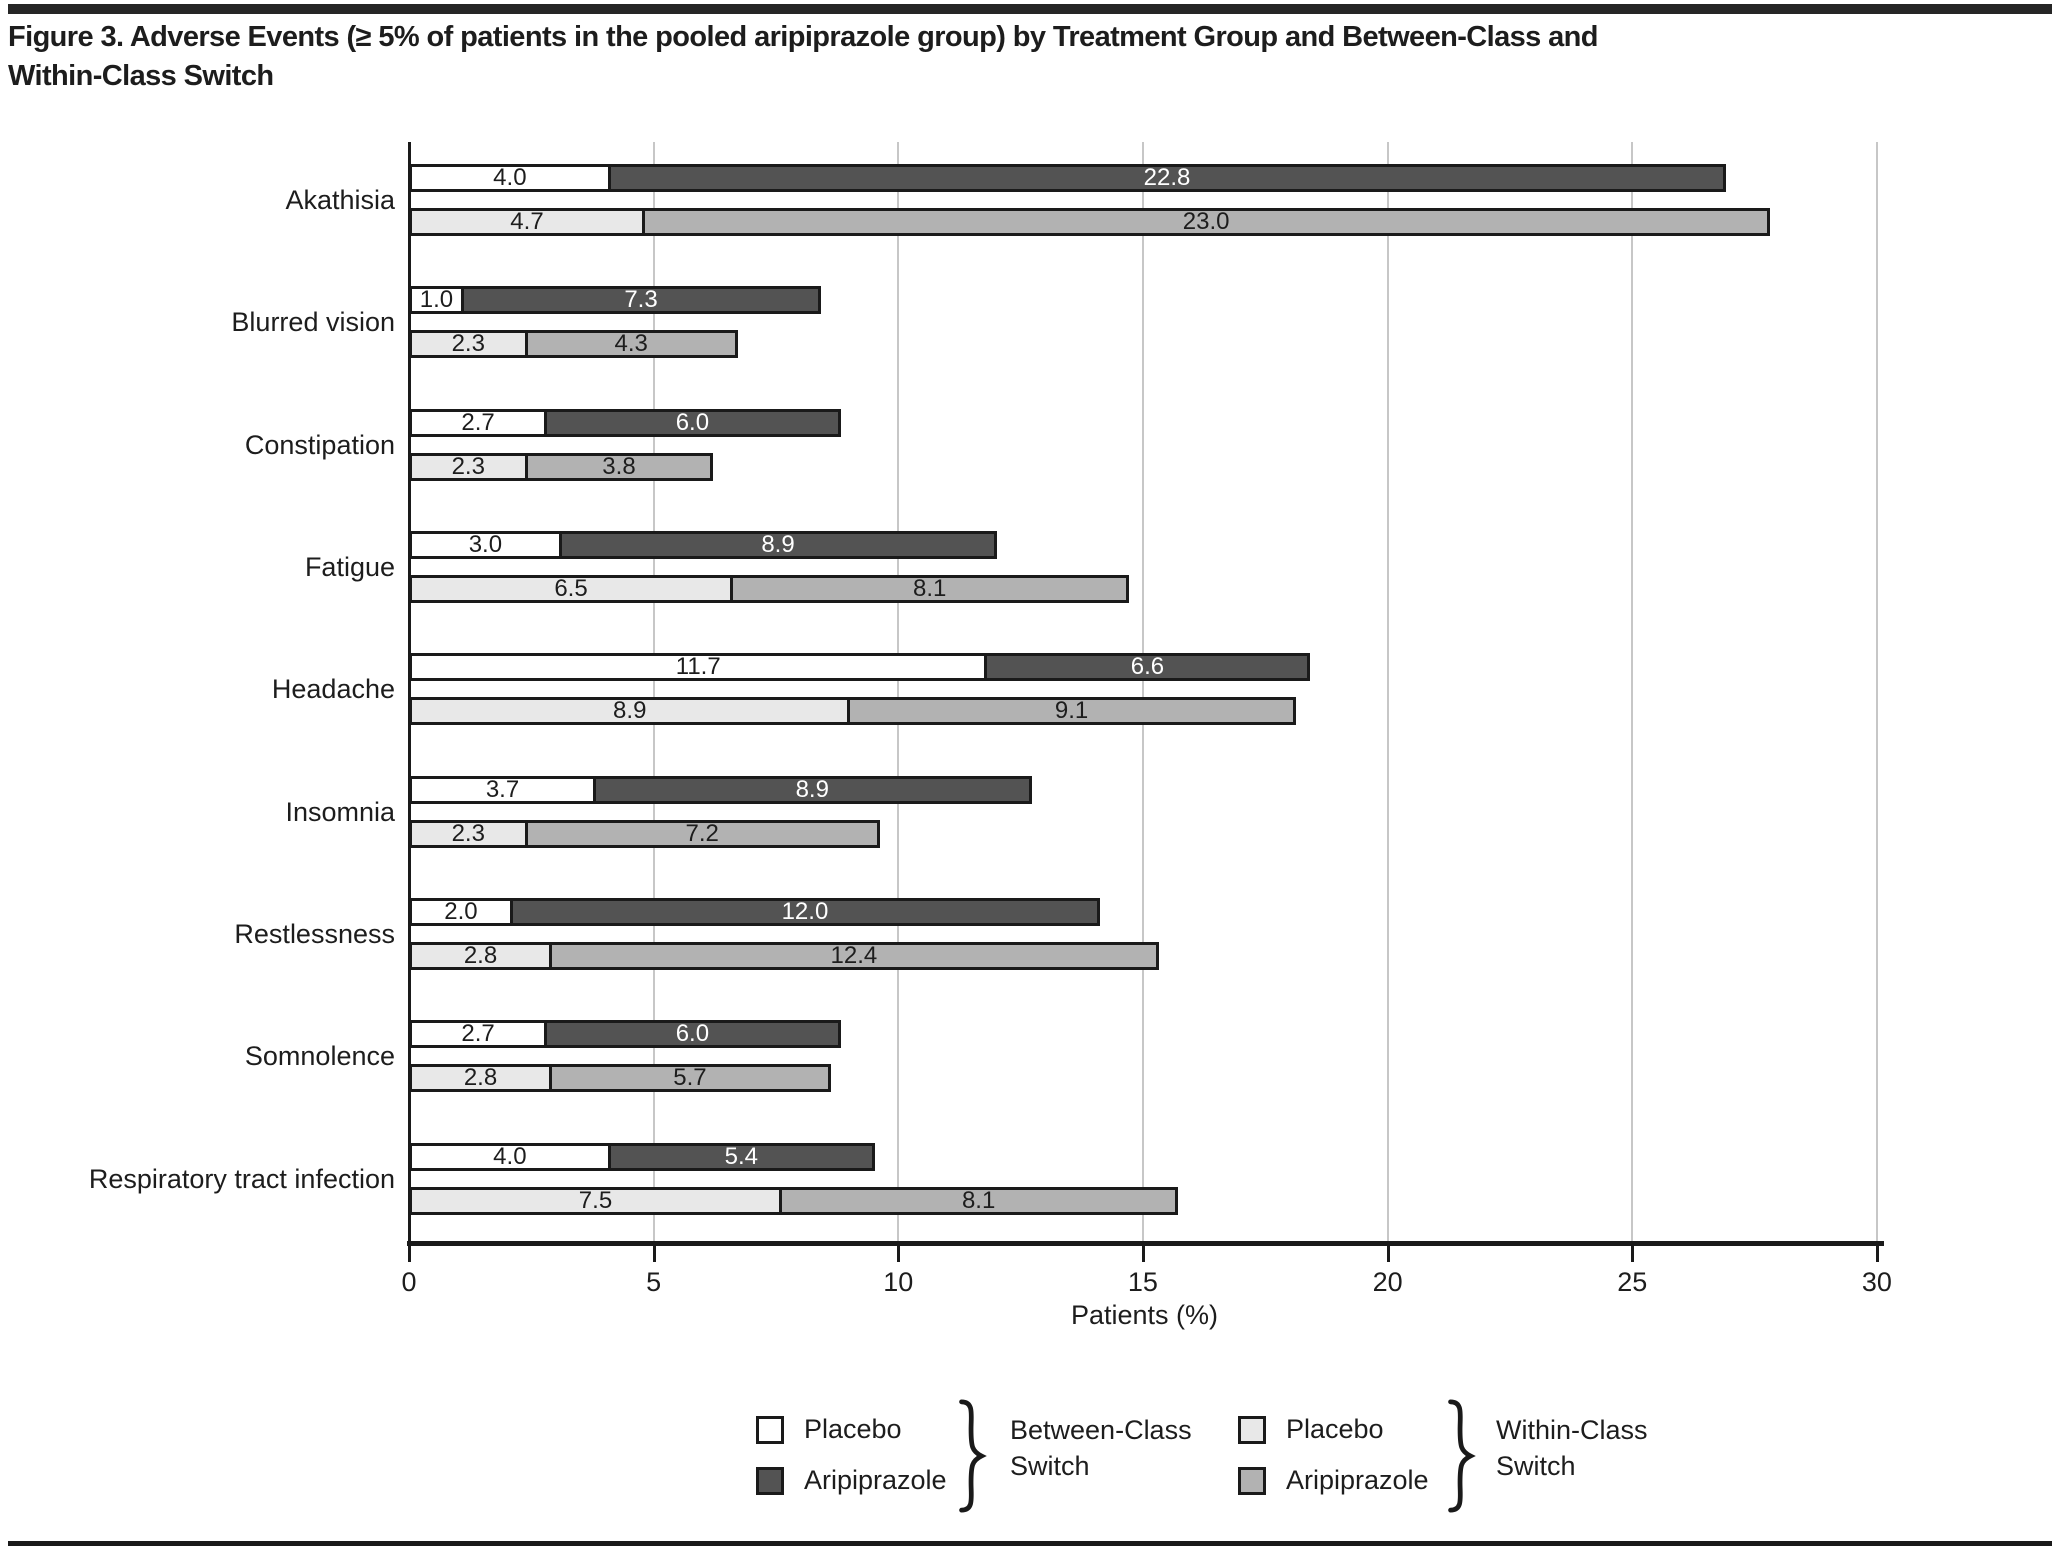 The image size is (2062, 1550). What do you see at coordinates (409, 1282) in the screenshot?
I see `x-tick-label: 0` at bounding box center [409, 1282].